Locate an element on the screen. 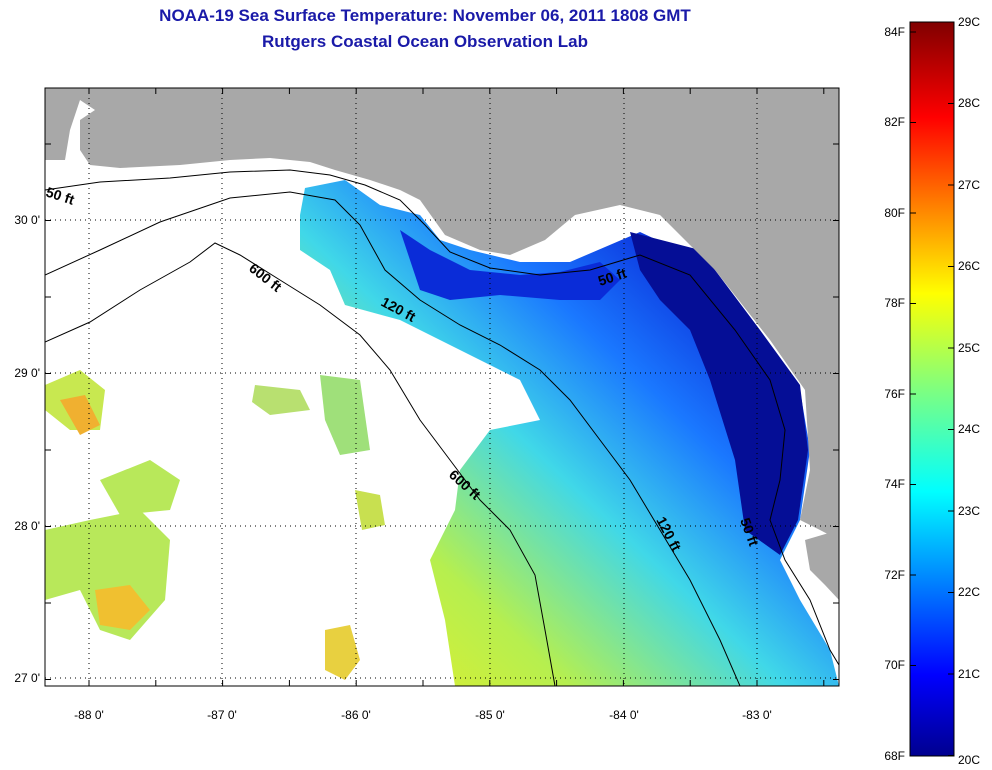 The height and width of the screenshot is (770, 992). lat-axis: 30 0' 29 0' 28 0' 27 0' is located at coordinates (27, 449).